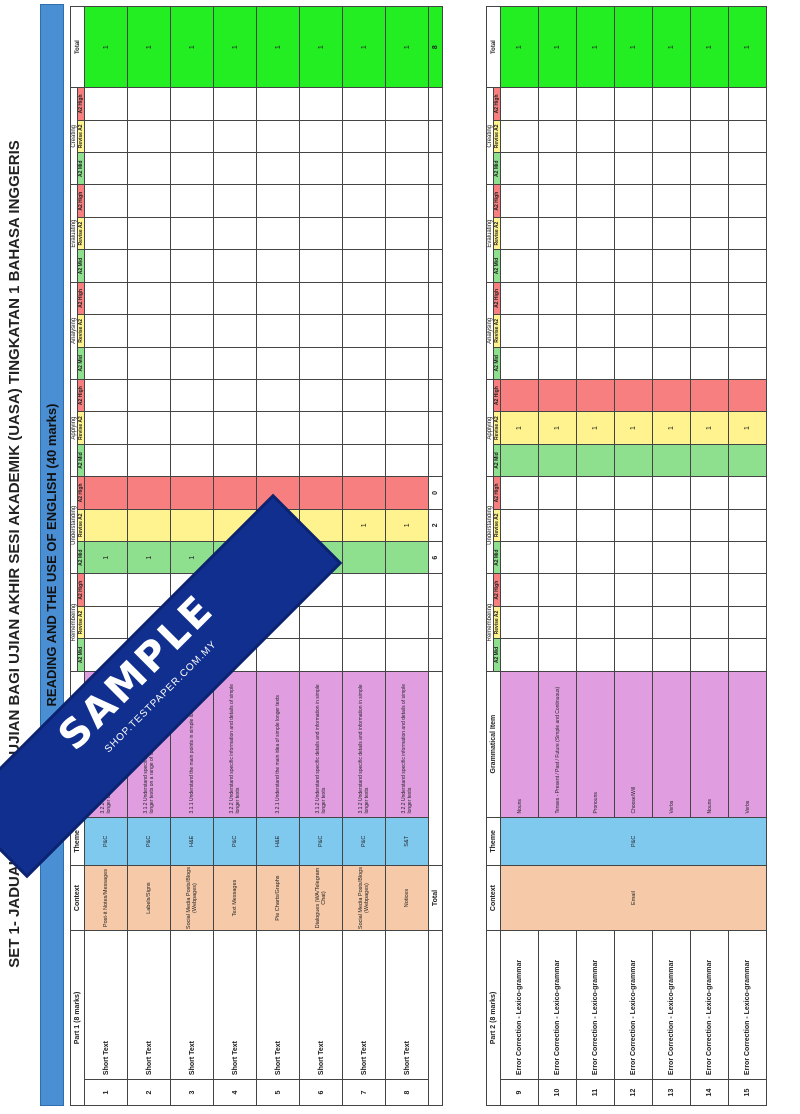 This screenshot has height=1114, width=800. I want to click on mark-a2-mid: 1, so click(106, 557).